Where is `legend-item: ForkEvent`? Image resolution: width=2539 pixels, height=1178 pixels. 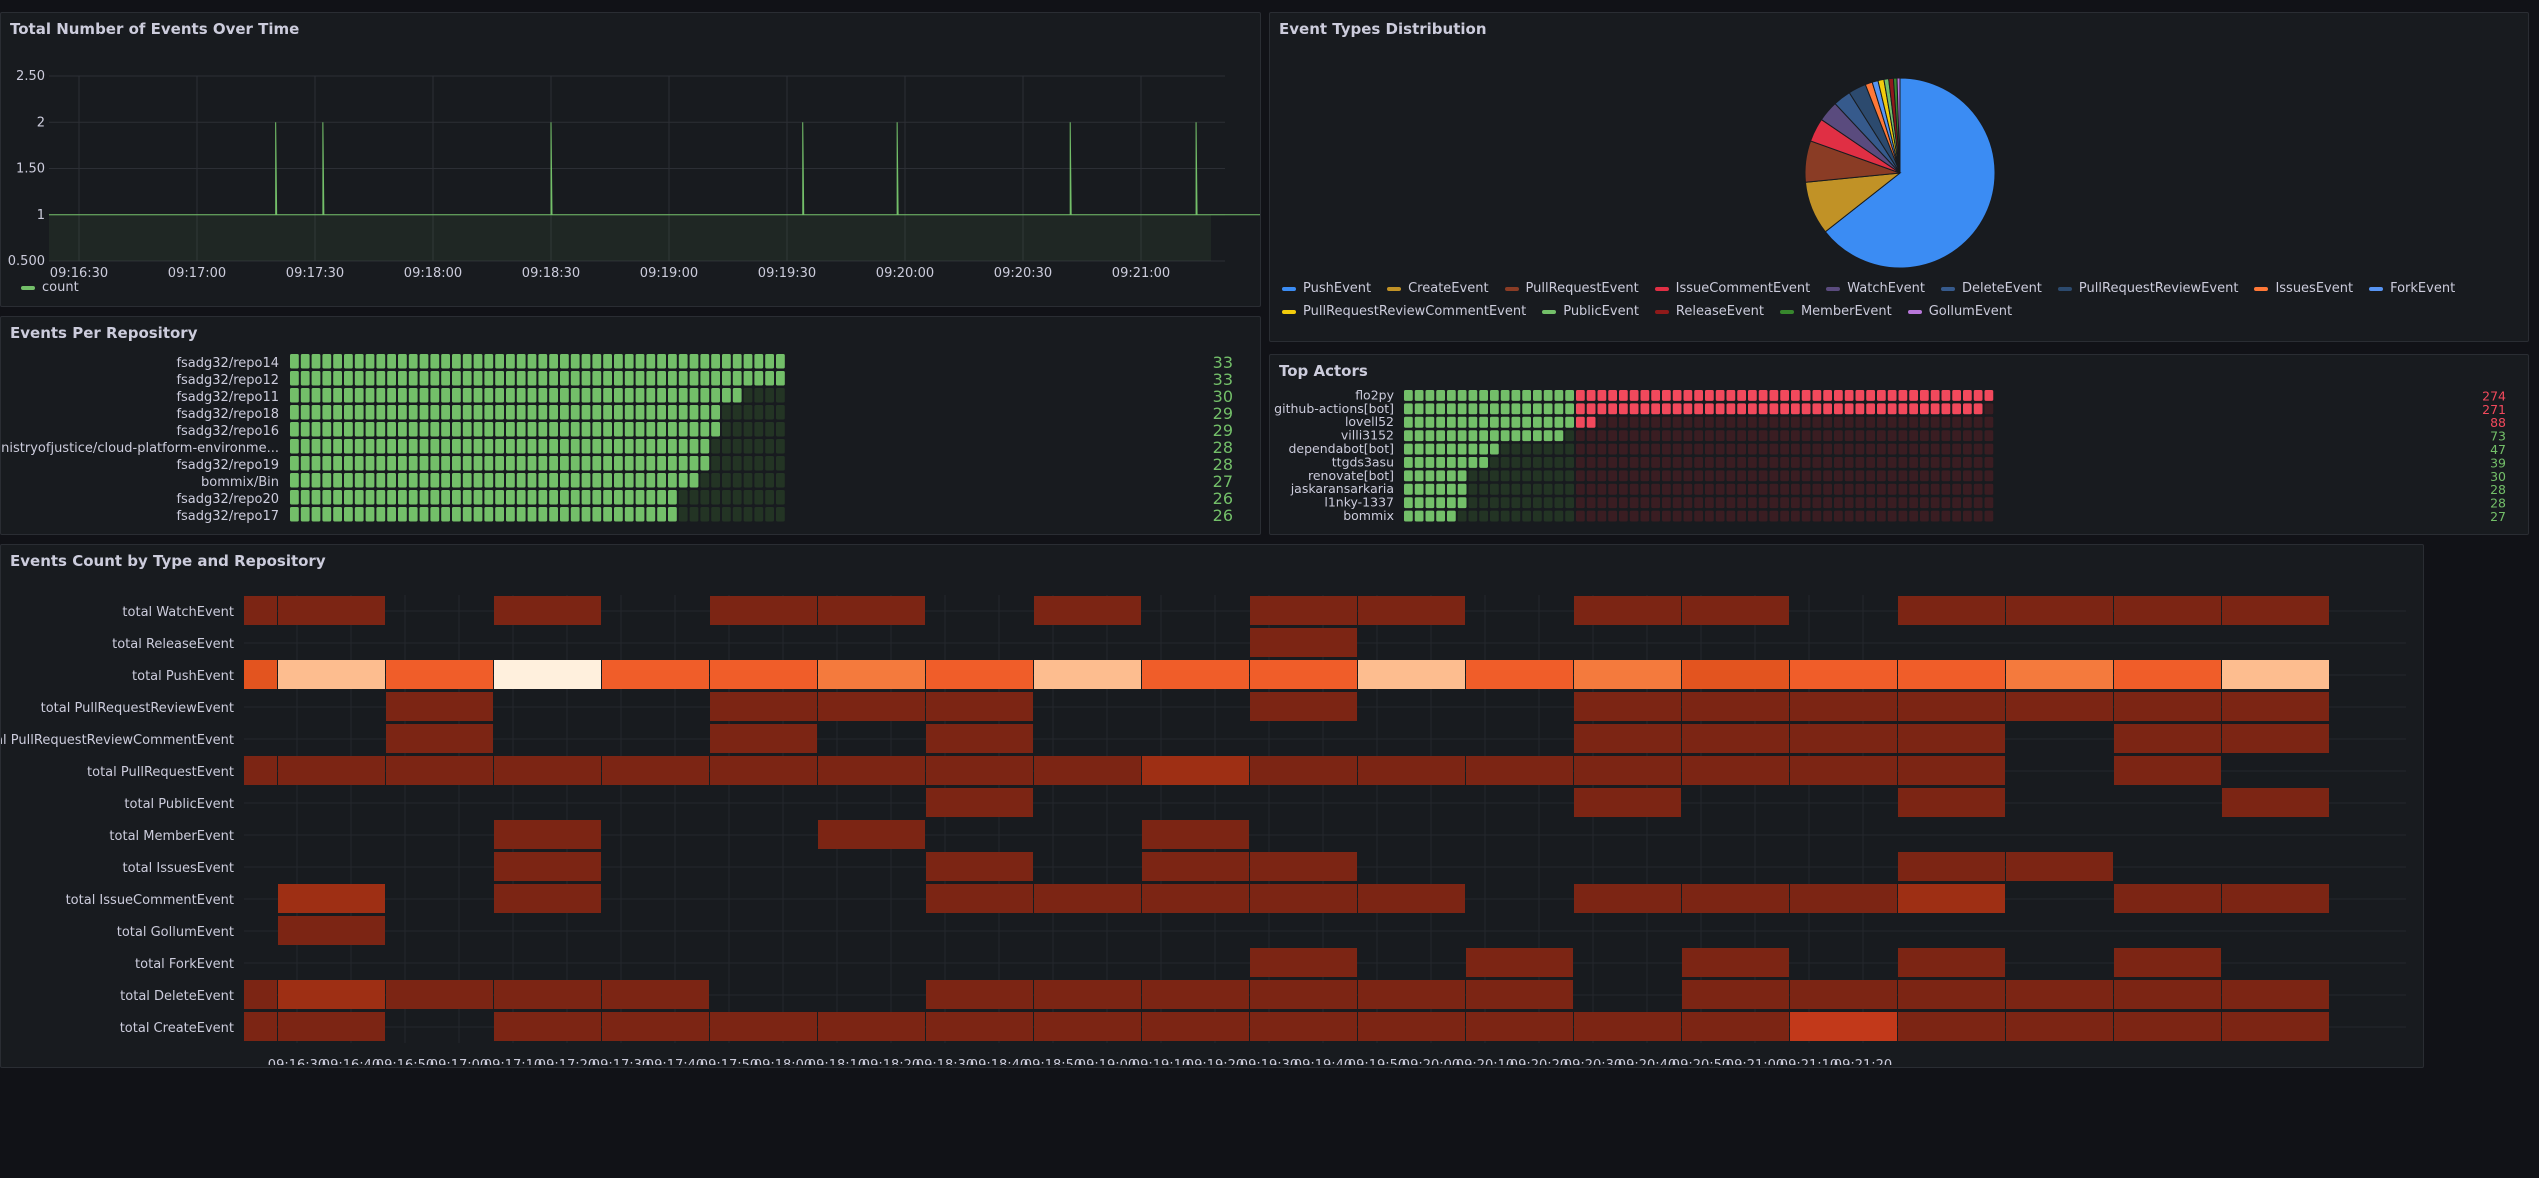
legend-item: ForkEvent is located at coordinates (2412, 288).